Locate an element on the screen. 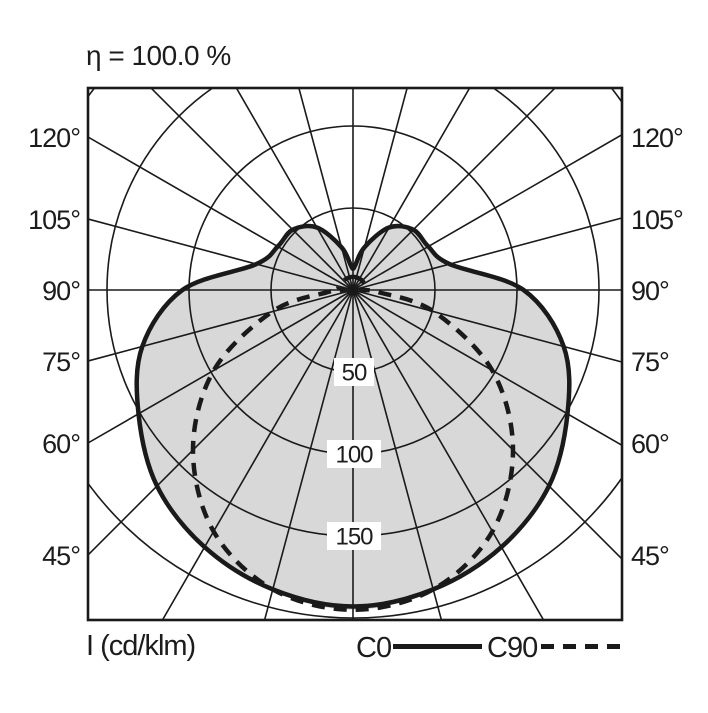  legend-c90-label: C90 is located at coordinates (512, 648).